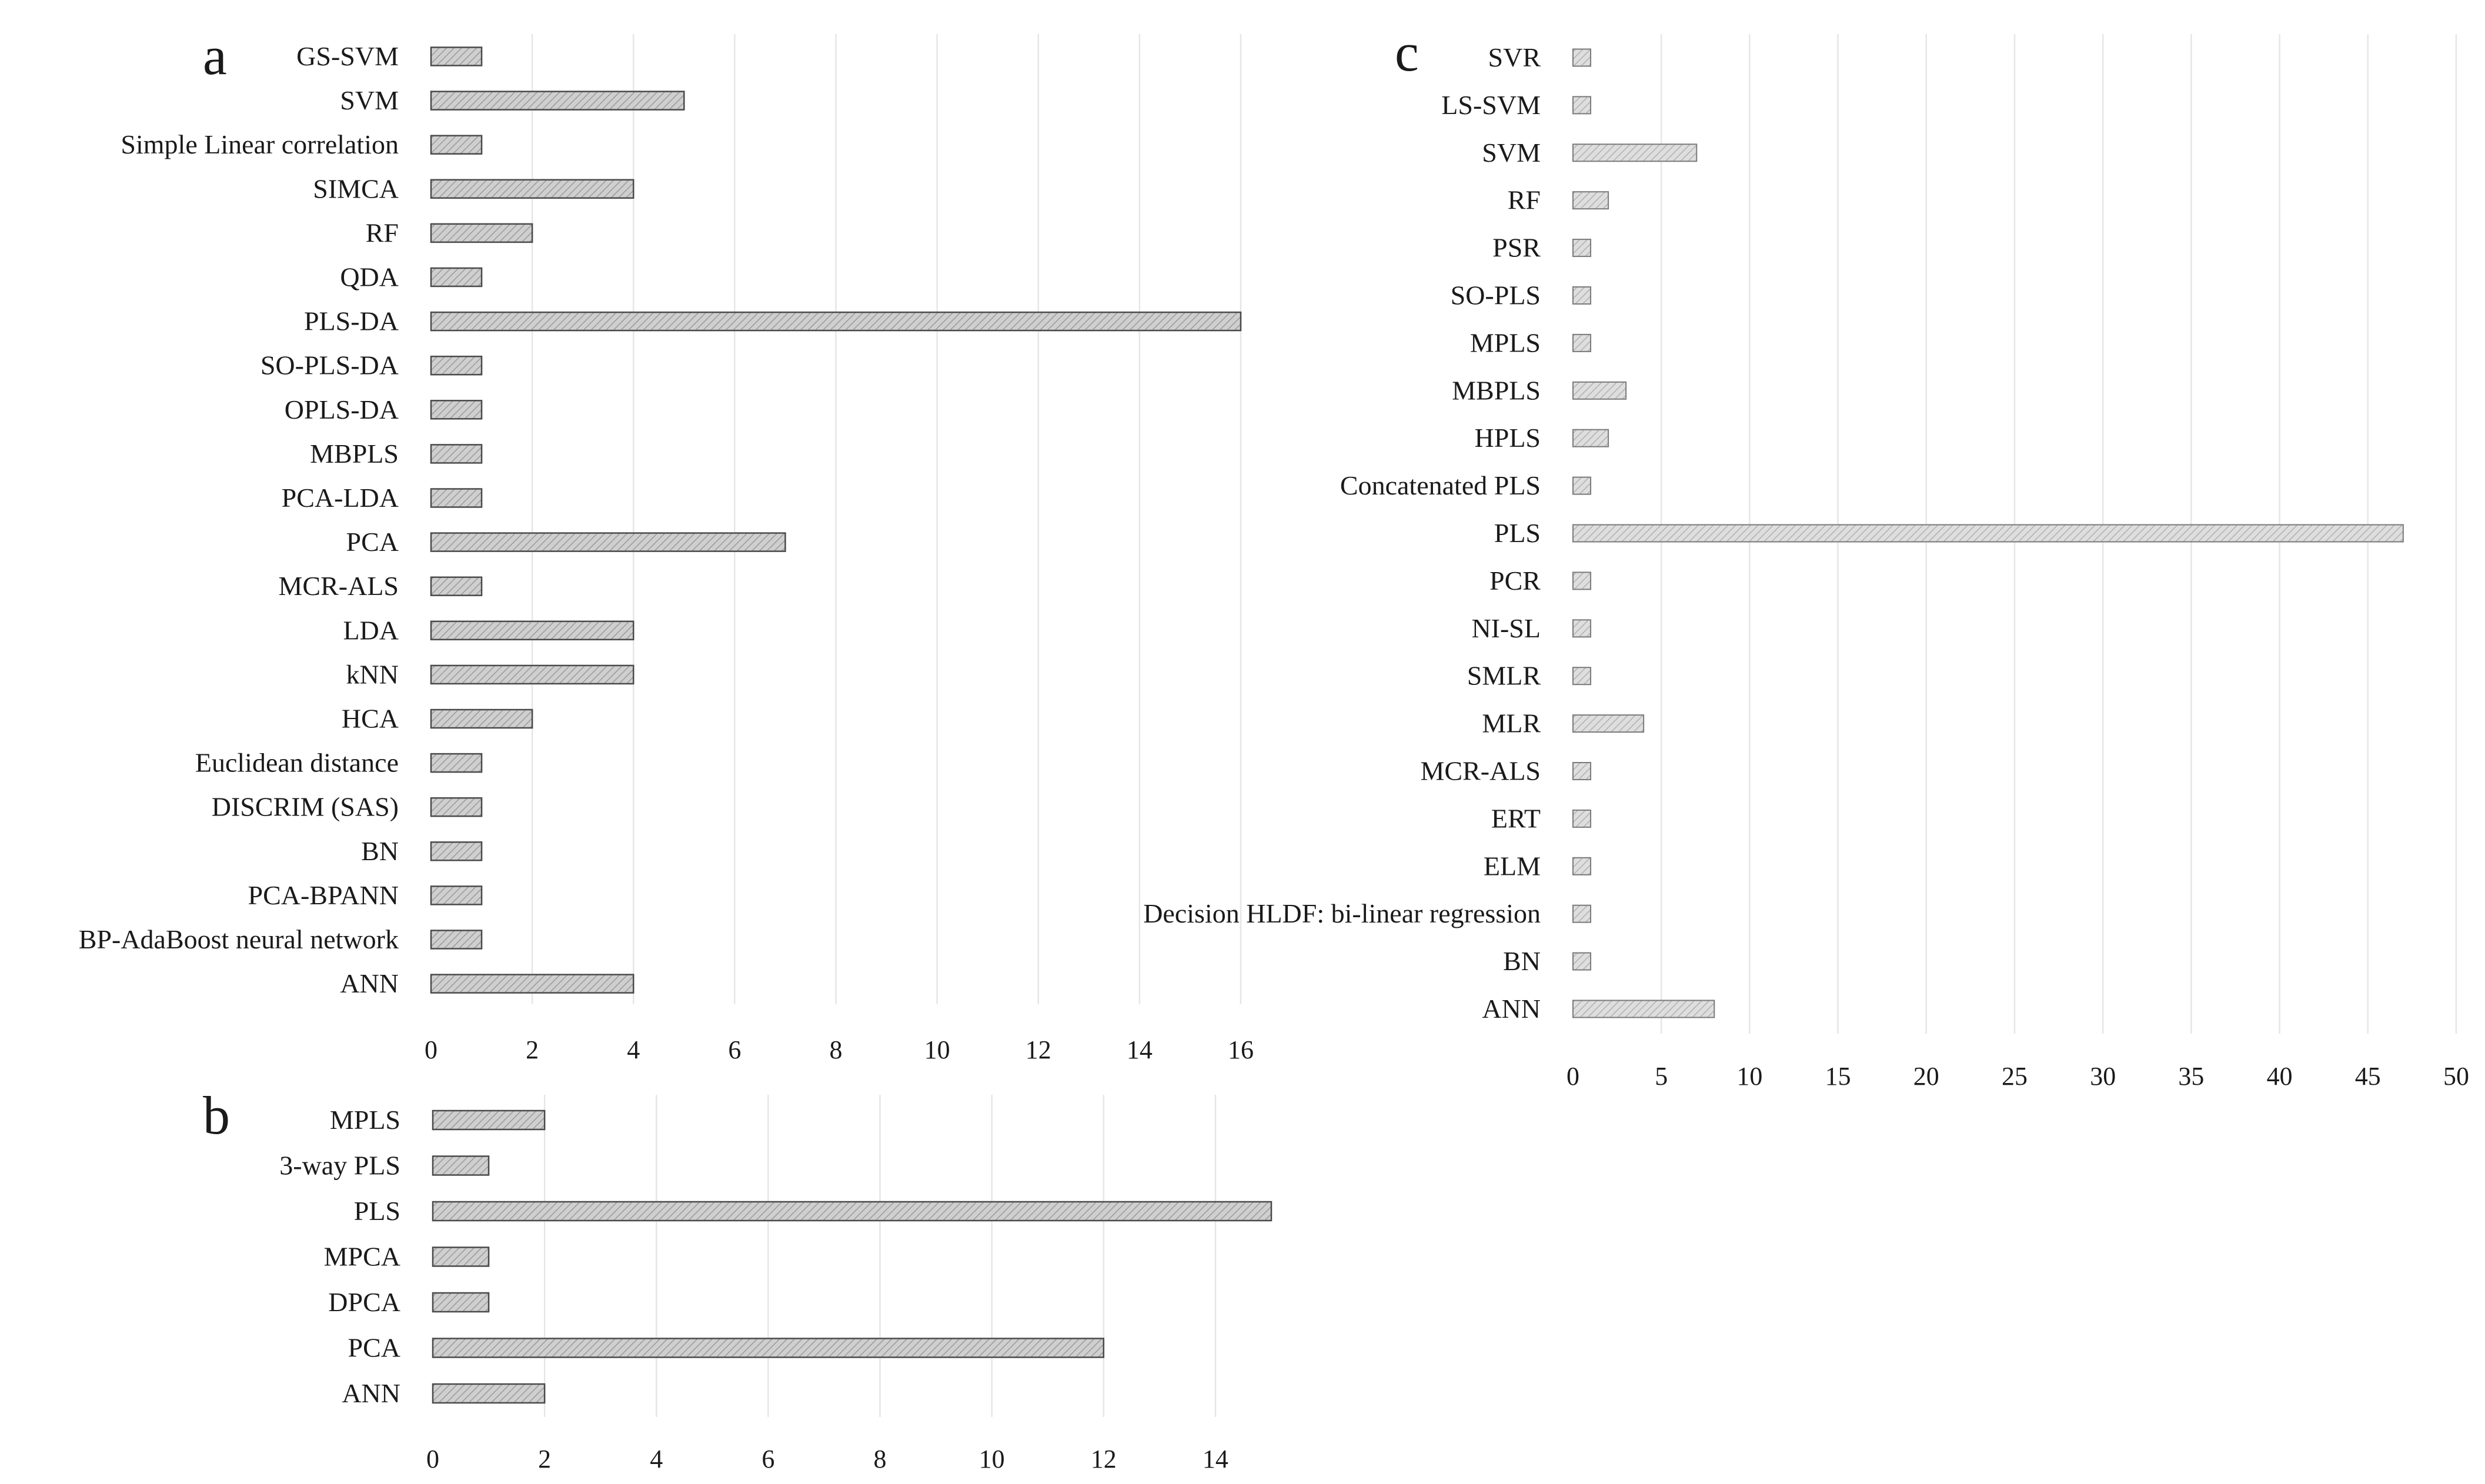  What do you see at coordinates (2368, 1077) in the screenshot?
I see `x-tick-label-c-45: 45` at bounding box center [2368, 1077].